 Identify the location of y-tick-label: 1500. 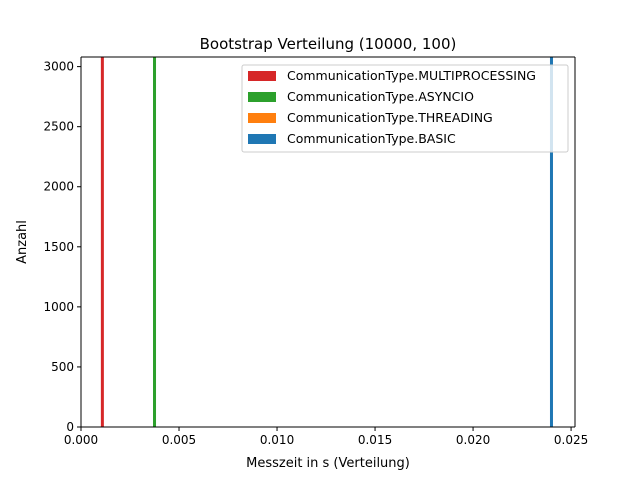
(58, 247).